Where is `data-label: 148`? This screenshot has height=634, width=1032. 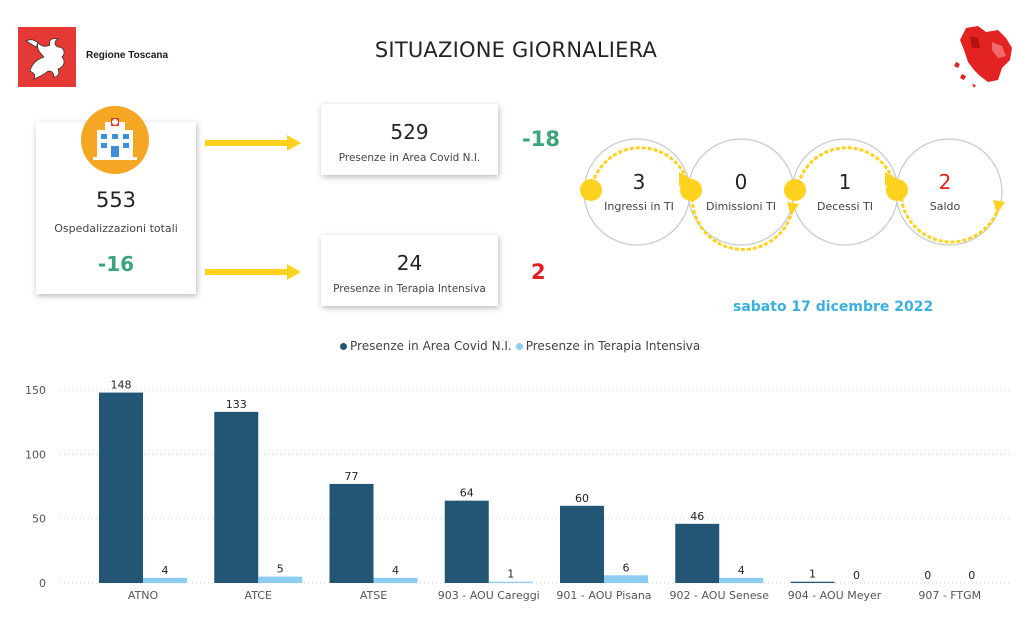
data-label: 148 is located at coordinates (121, 385).